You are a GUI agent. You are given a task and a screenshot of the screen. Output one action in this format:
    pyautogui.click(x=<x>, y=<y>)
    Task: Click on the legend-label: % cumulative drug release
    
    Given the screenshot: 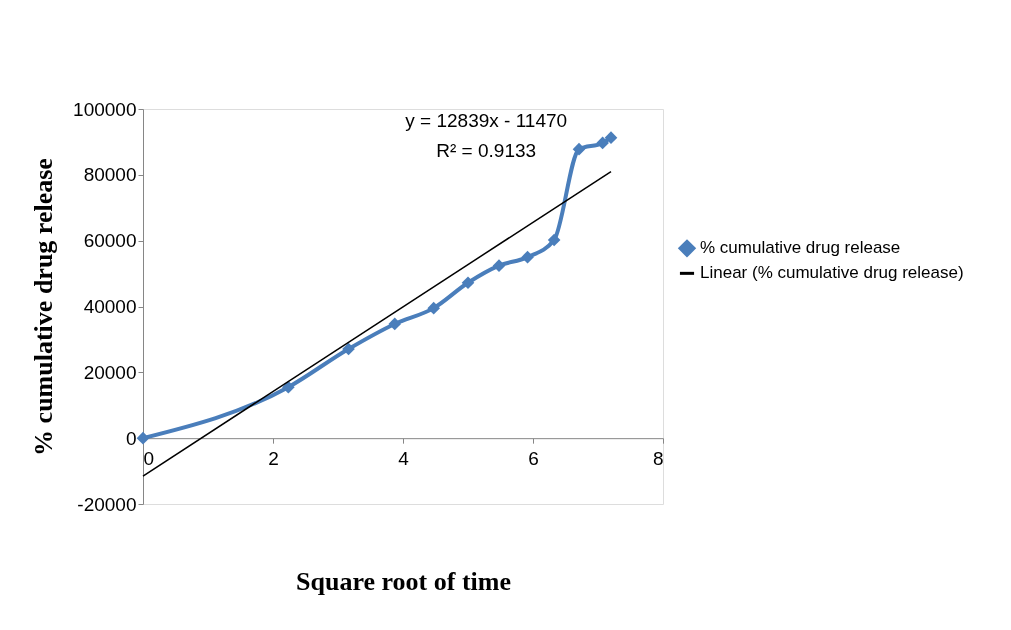 What is the action you would take?
    pyautogui.click(x=800, y=248)
    